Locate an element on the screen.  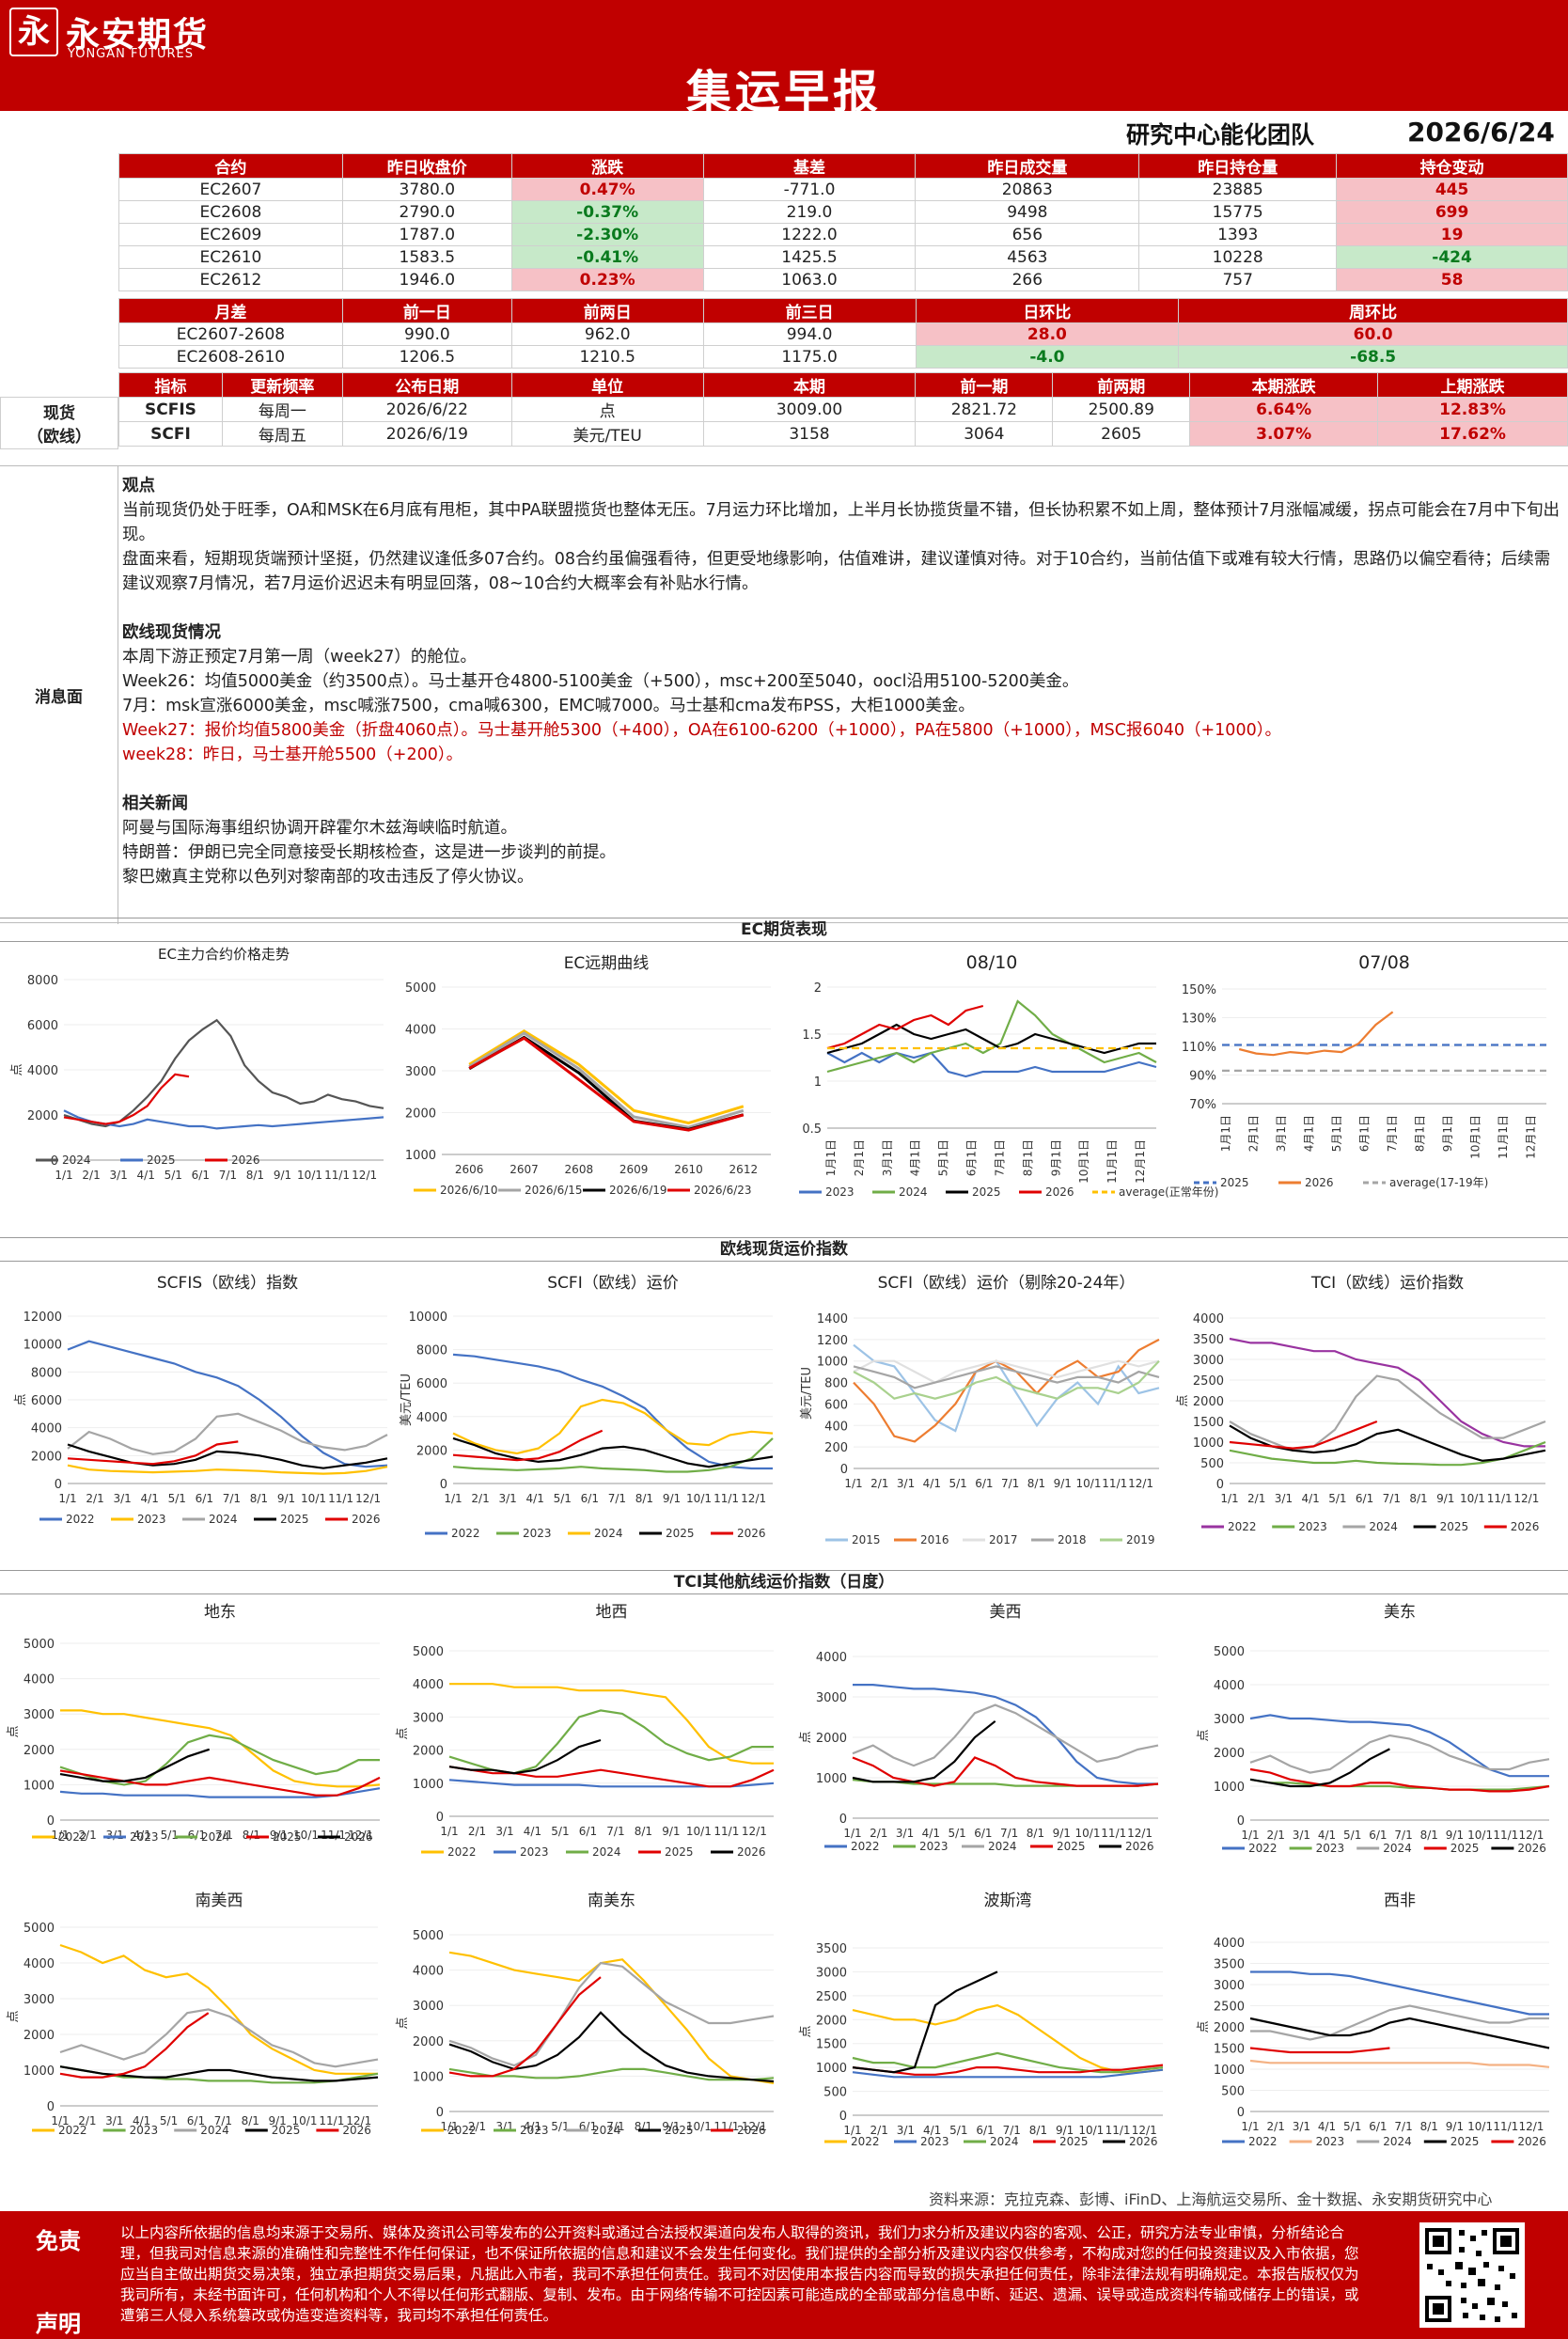
close-cell: 1787.0 is located at coordinates (426, 234).